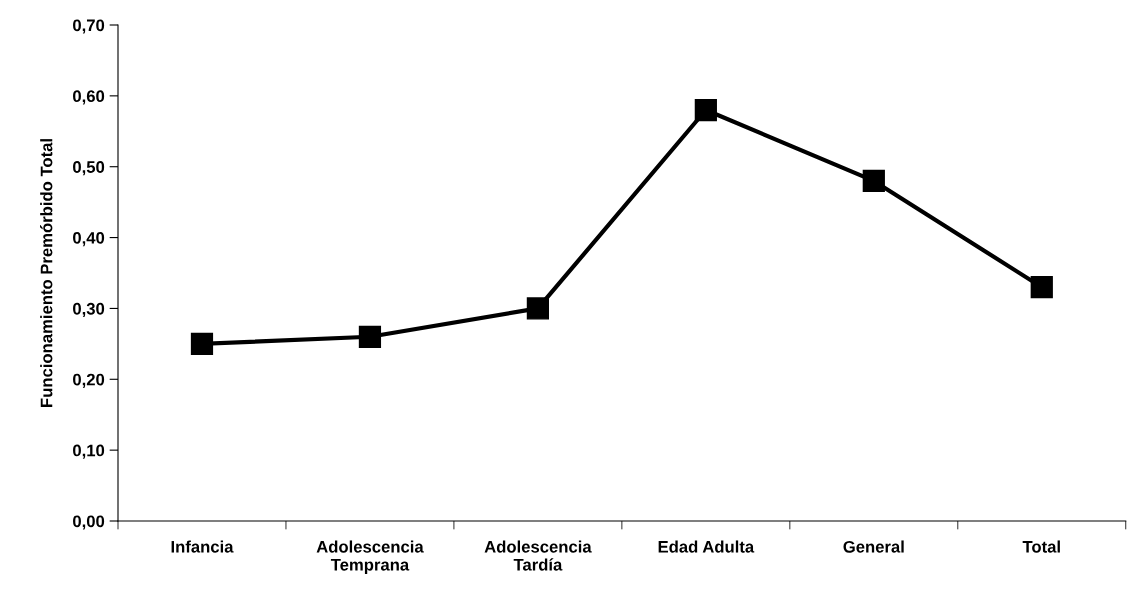 The width and height of the screenshot is (1128, 601). I want to click on x-tick-label: Total, so click(1041, 546).